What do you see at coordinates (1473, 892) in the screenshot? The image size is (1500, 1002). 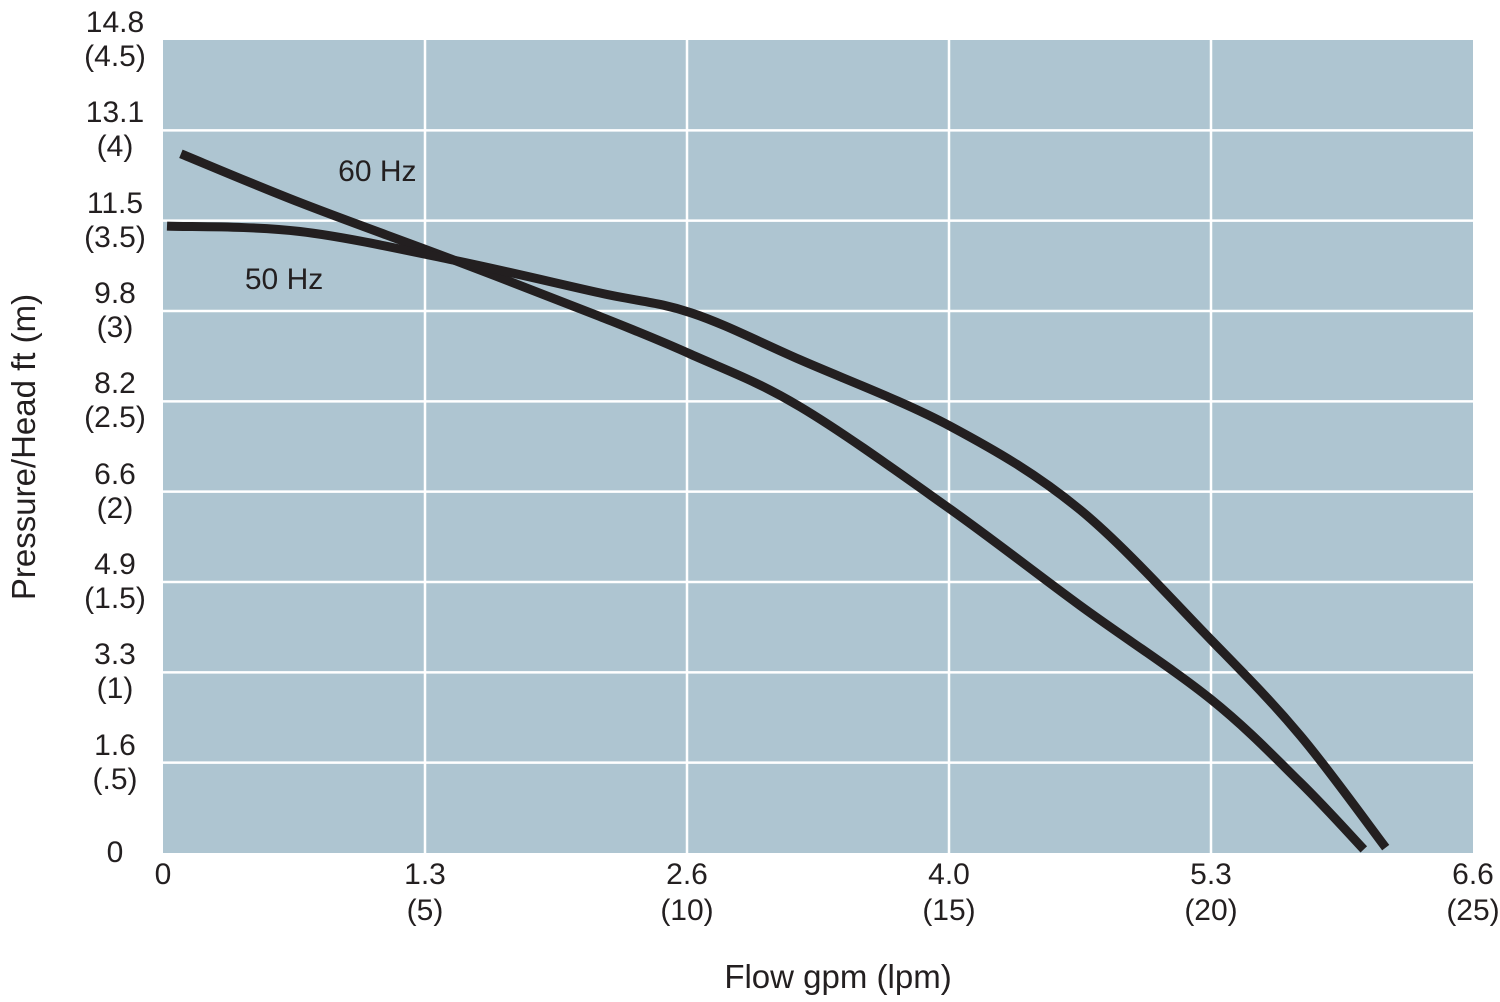 I see `x-tick-label: 6.6 (25)` at bounding box center [1473, 892].